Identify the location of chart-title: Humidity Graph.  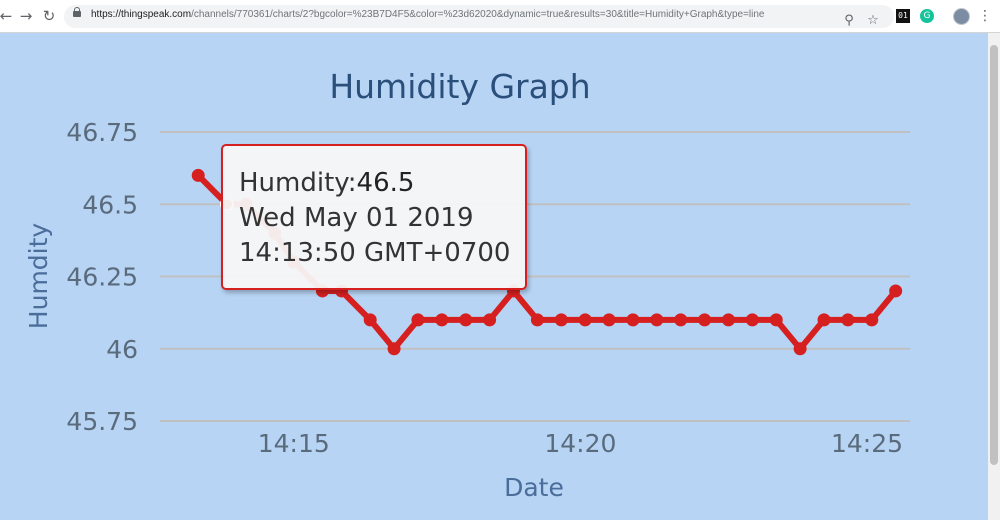
(459, 86).